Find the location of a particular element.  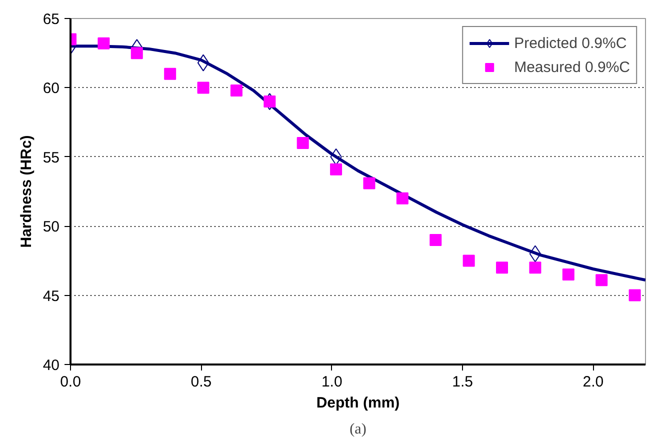

text: (a) is located at coordinates (358, 430).